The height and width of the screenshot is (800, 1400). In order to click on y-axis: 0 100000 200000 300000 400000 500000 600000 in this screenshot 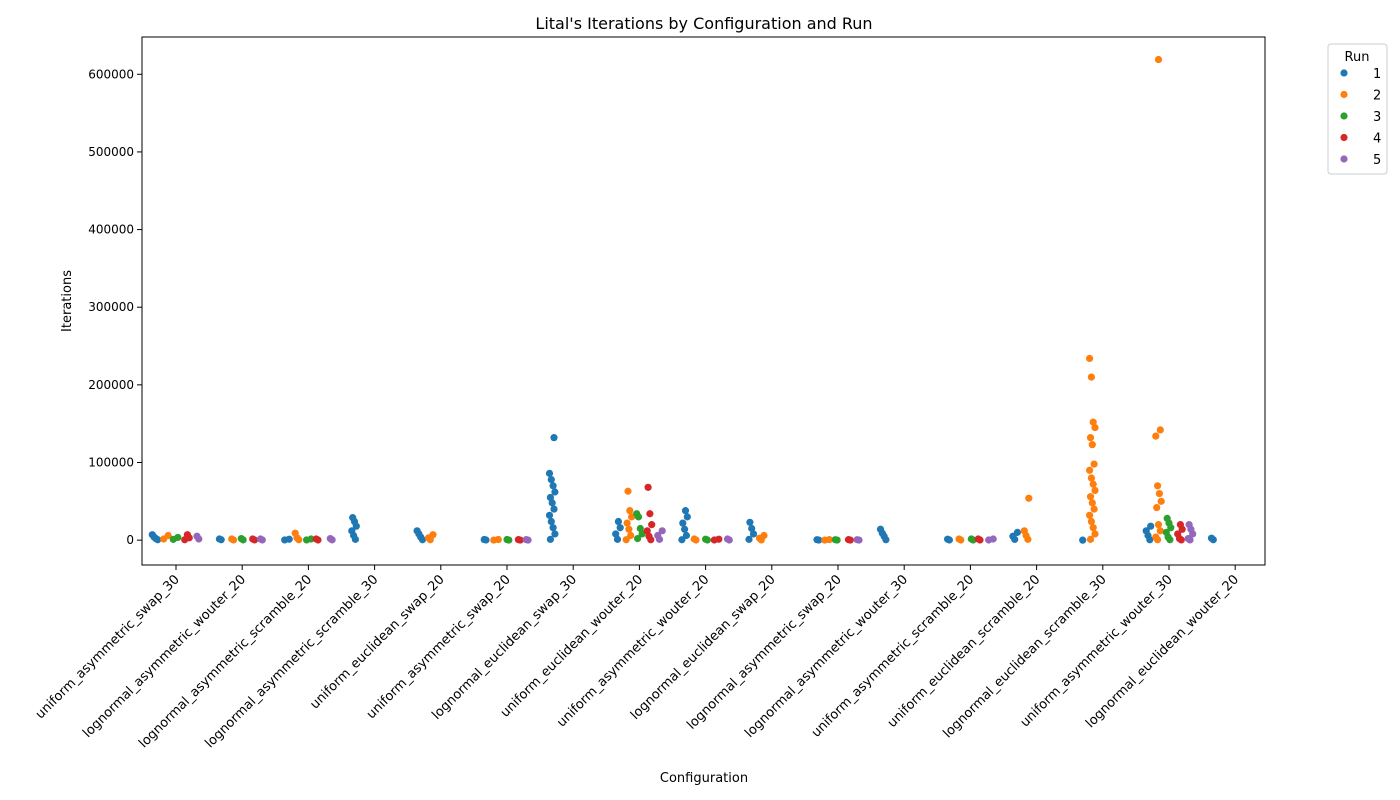, I will do `click(115, 307)`.